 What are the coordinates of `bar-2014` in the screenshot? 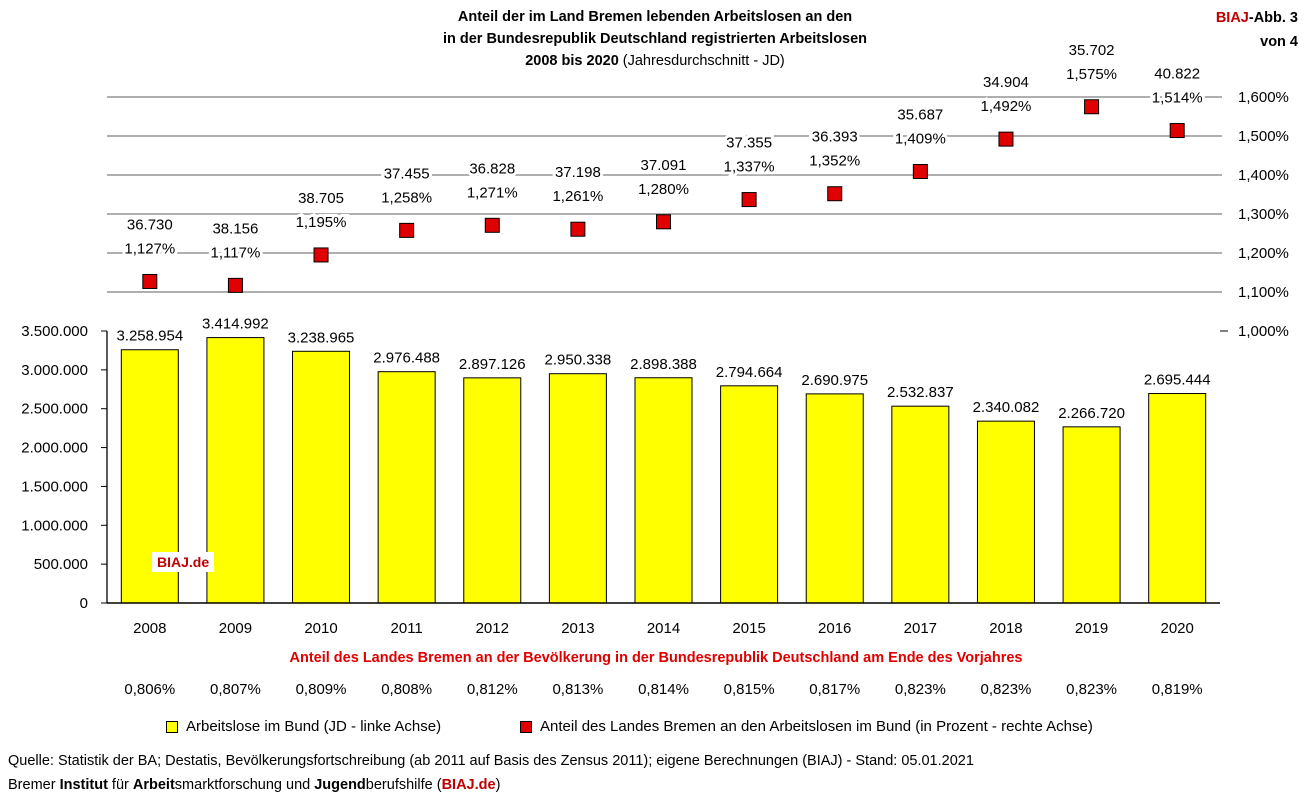 It's located at (663, 490).